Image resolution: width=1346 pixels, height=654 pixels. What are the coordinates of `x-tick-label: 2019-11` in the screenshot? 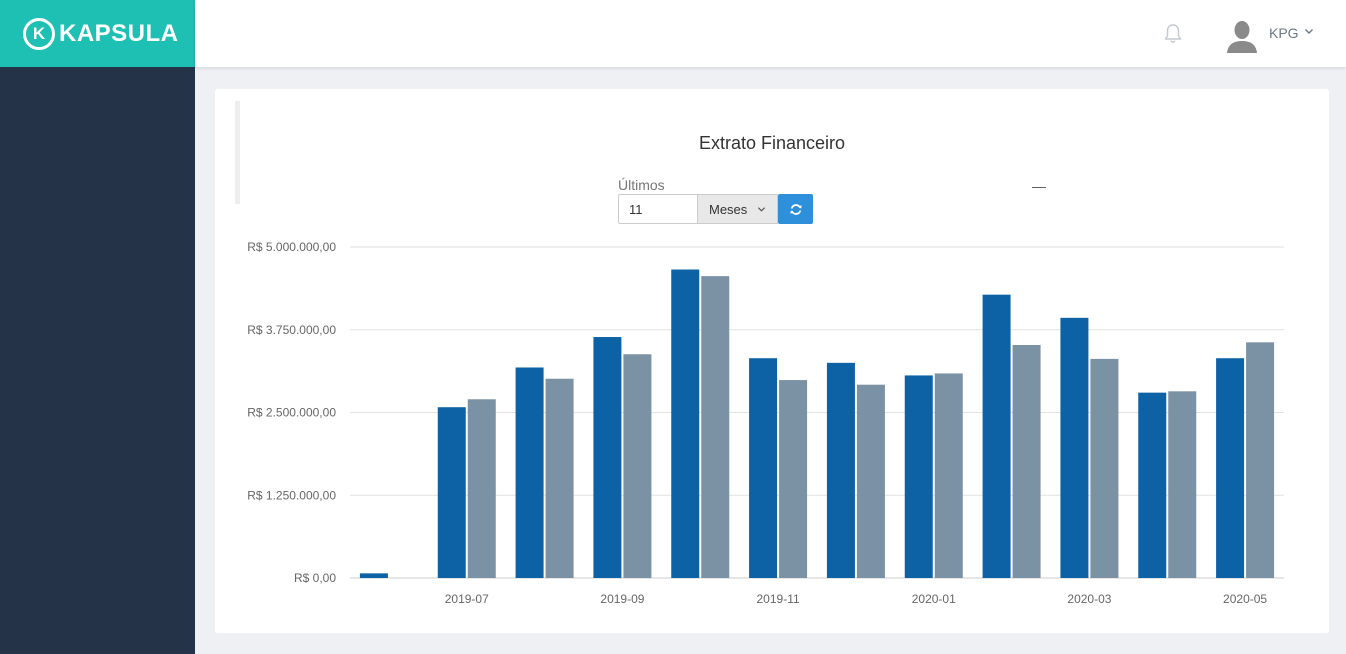 It's located at (778, 599).